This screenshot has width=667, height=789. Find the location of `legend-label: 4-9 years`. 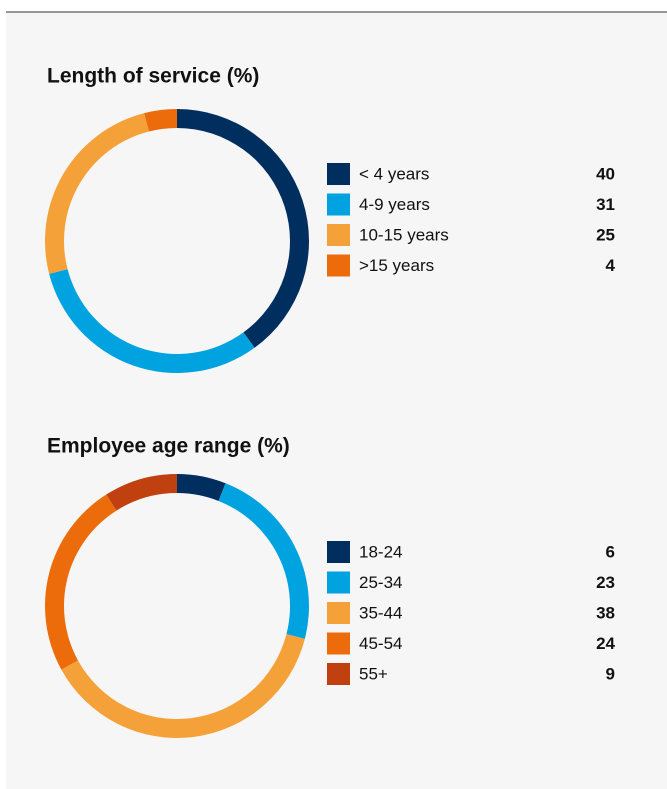

legend-label: 4-9 years is located at coordinates (394, 204).